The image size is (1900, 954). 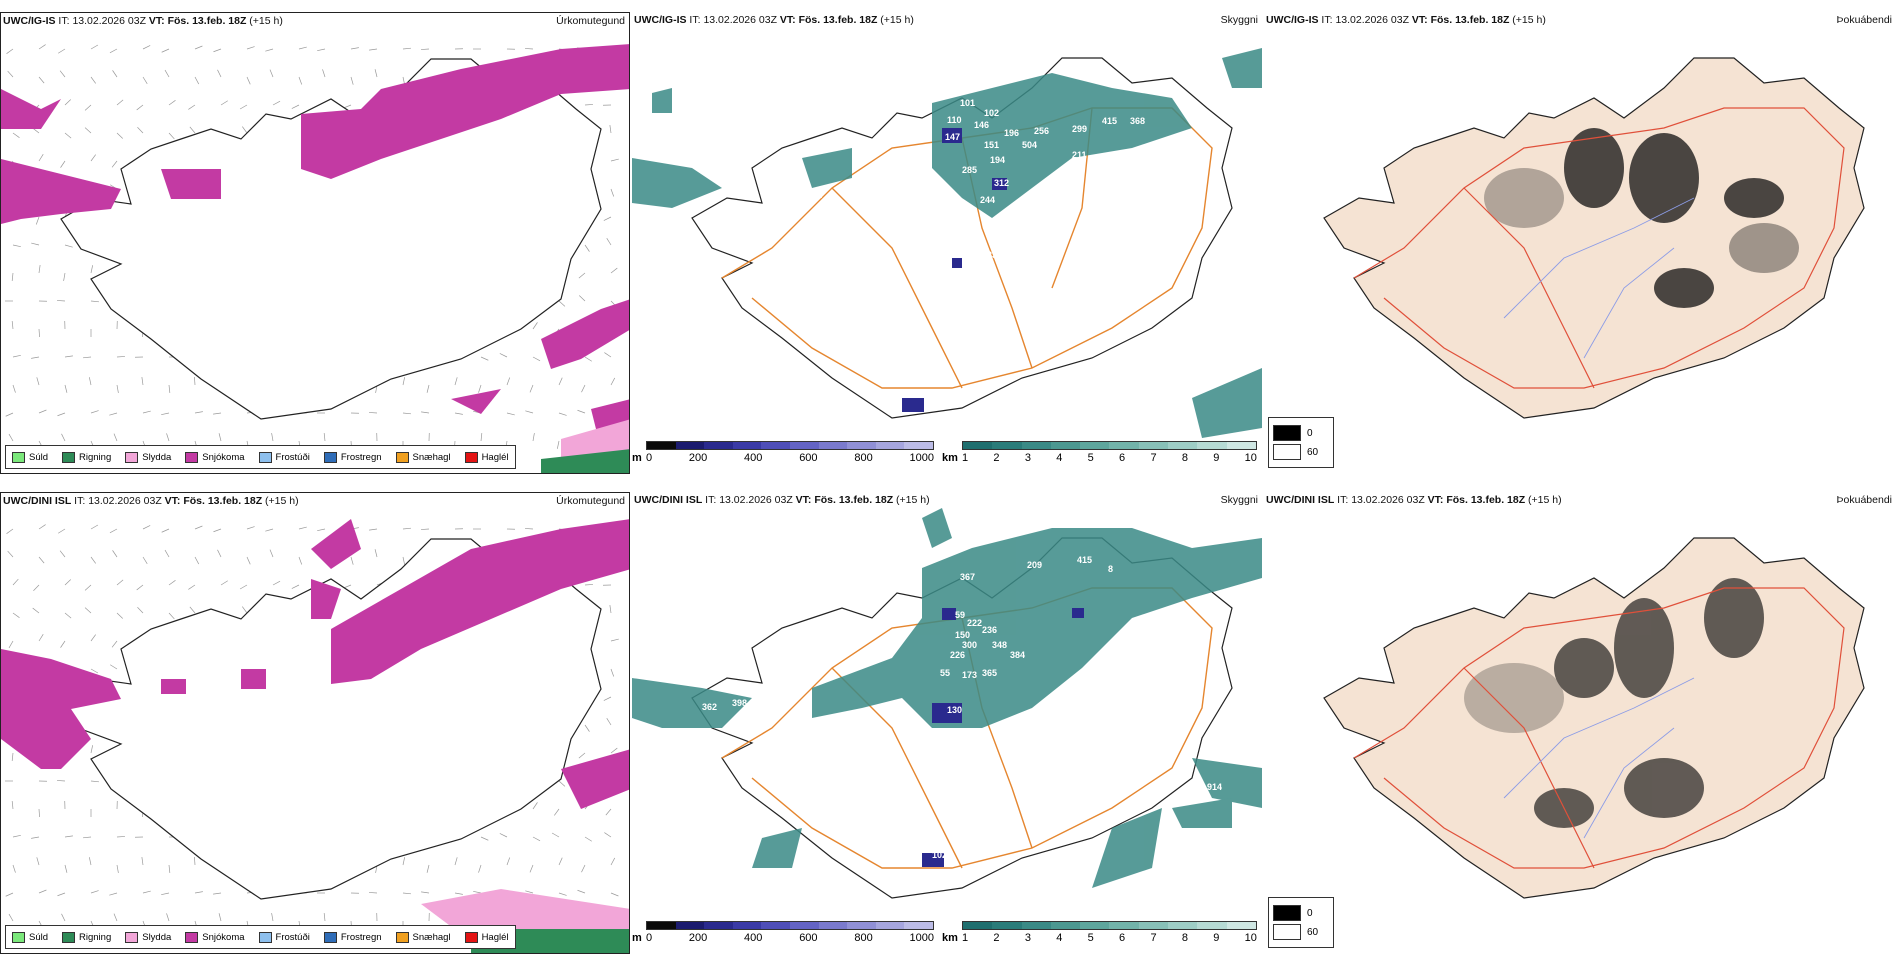 I want to click on legend-item: Súld, so click(x=30, y=937).